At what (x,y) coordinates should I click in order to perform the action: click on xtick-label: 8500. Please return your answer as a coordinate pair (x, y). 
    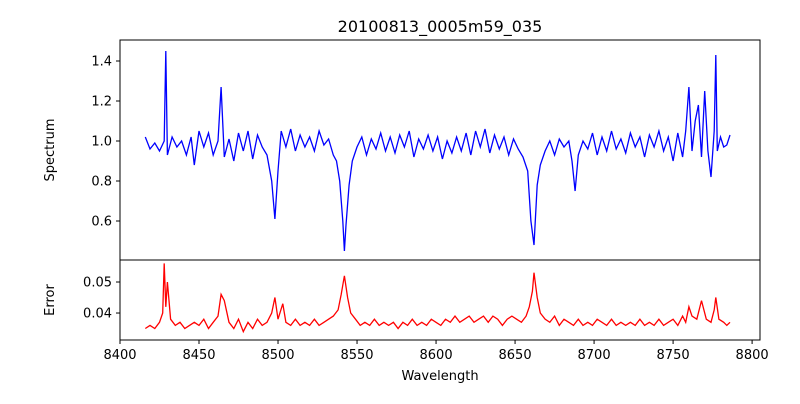
    Looking at the image, I should click on (277, 355).